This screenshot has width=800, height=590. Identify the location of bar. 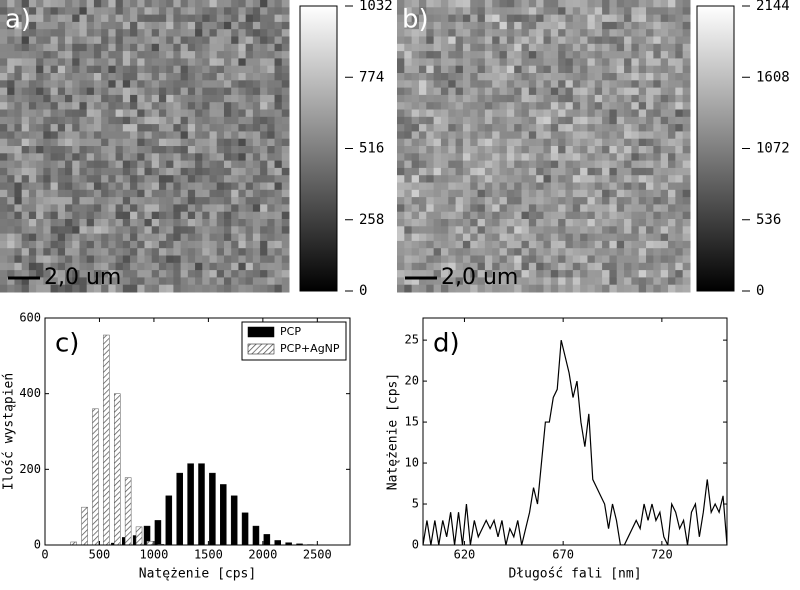
(201, 504).